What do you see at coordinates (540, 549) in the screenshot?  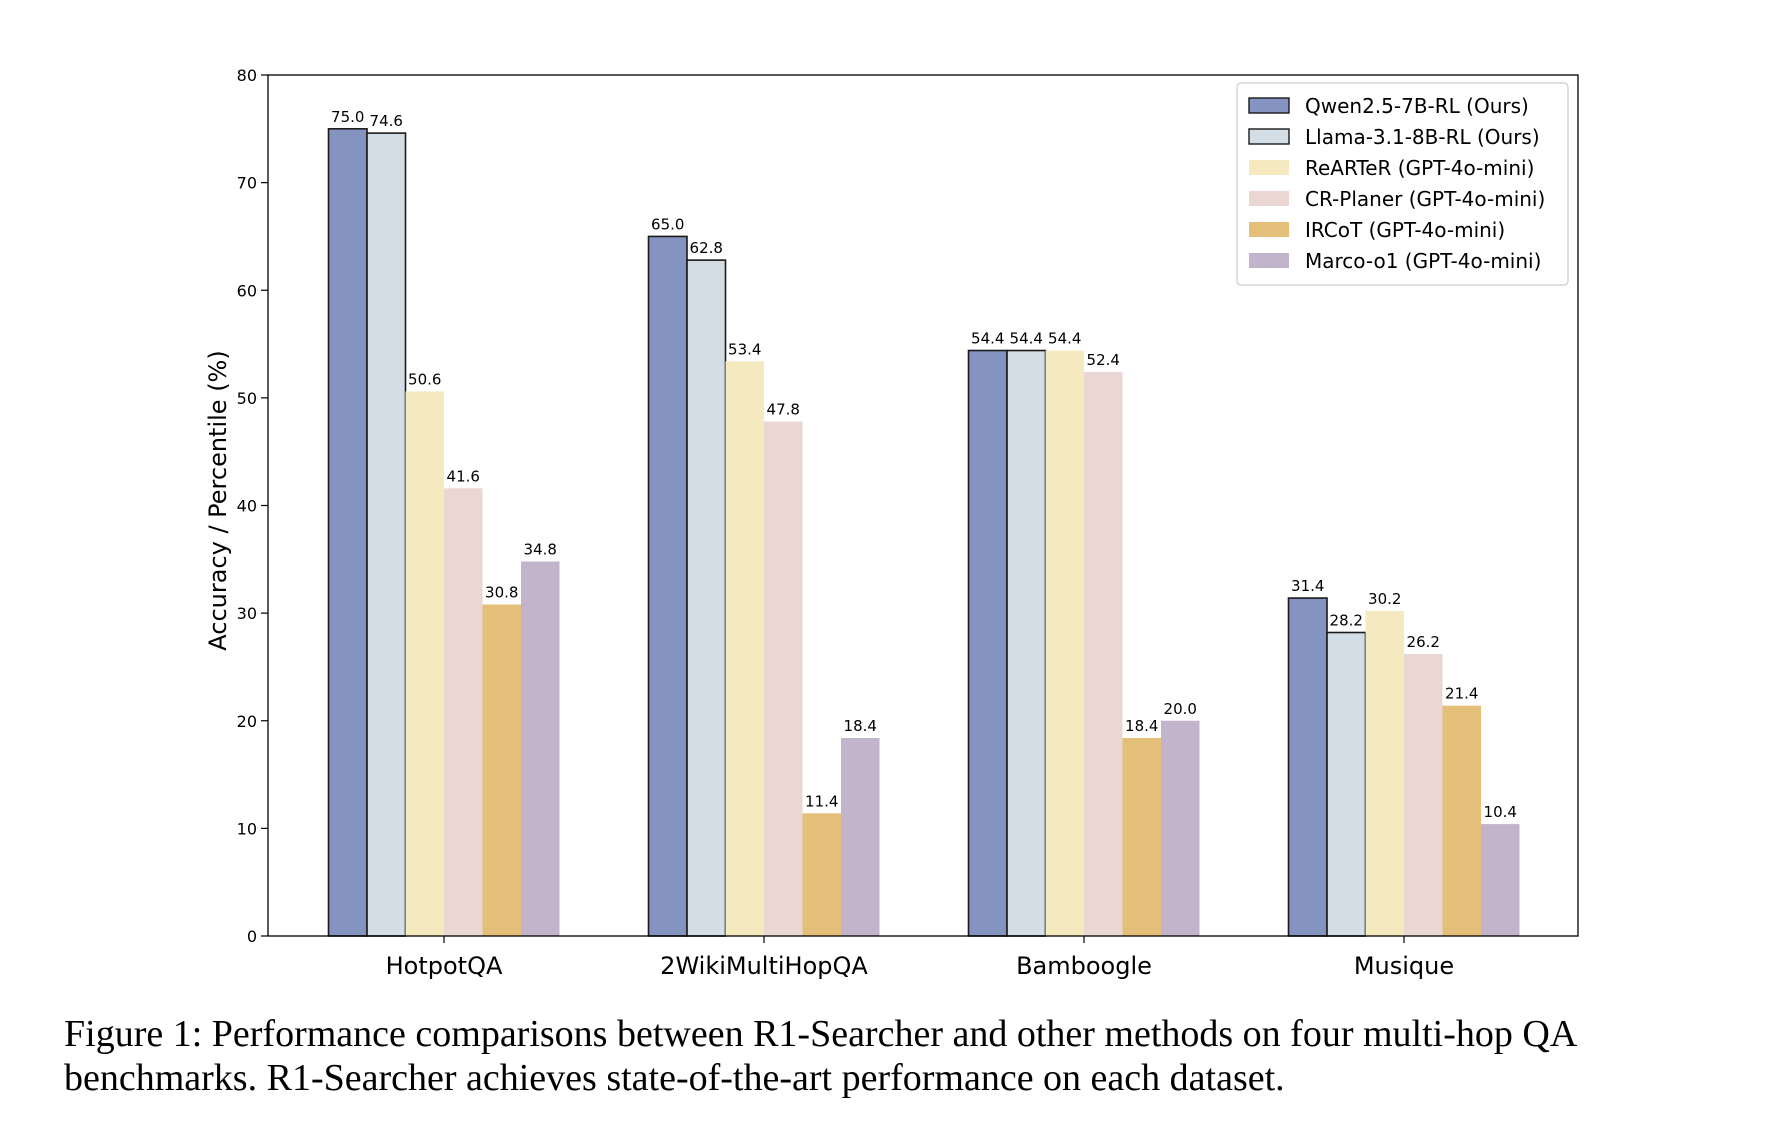 I see `bar-value-label: 34.8` at bounding box center [540, 549].